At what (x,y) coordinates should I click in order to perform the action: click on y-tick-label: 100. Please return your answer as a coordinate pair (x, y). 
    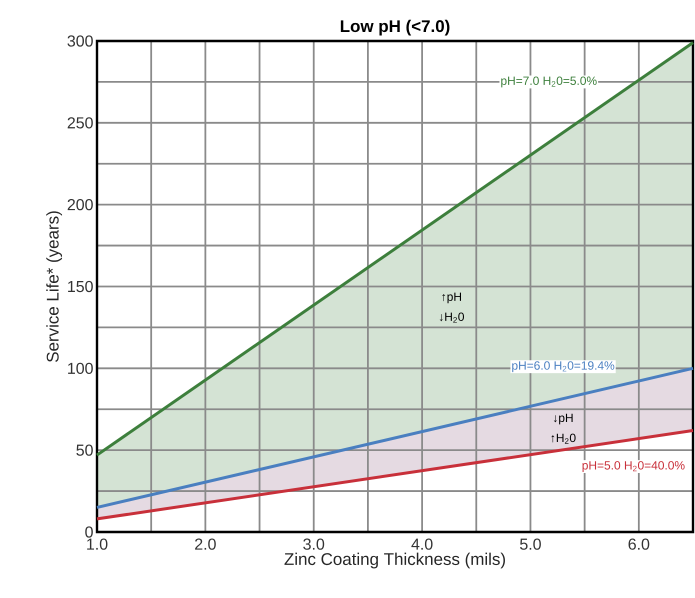
    Looking at the image, I should click on (80, 368).